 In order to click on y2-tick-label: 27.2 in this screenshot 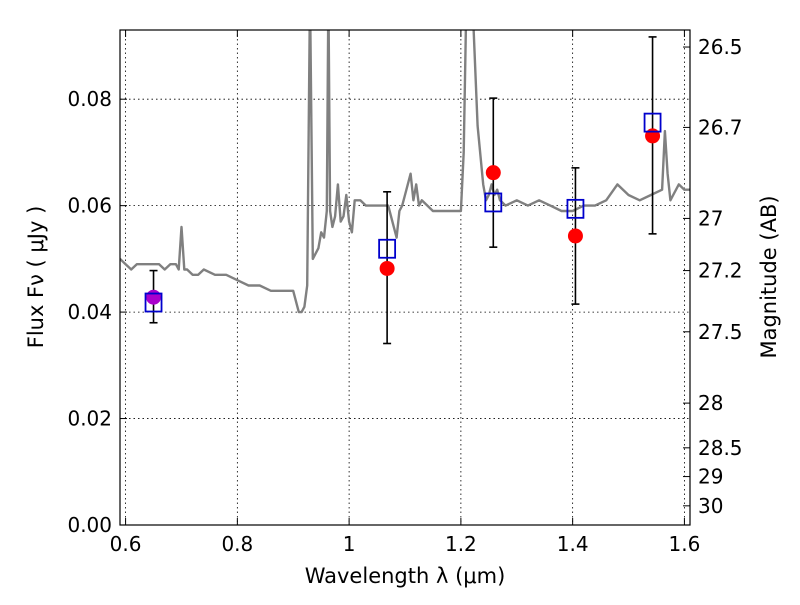, I will do `click(720, 271)`.